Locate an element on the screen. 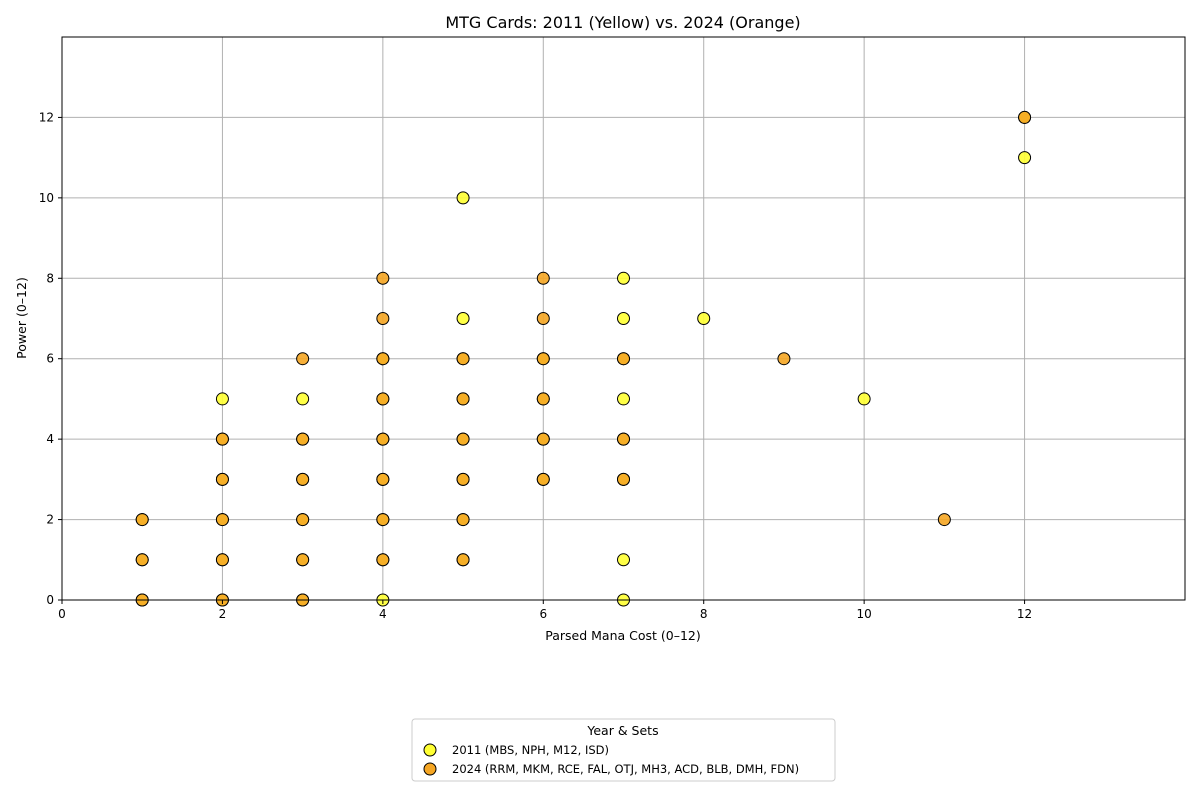  y-tick-label: 0 is located at coordinates (50, 600).